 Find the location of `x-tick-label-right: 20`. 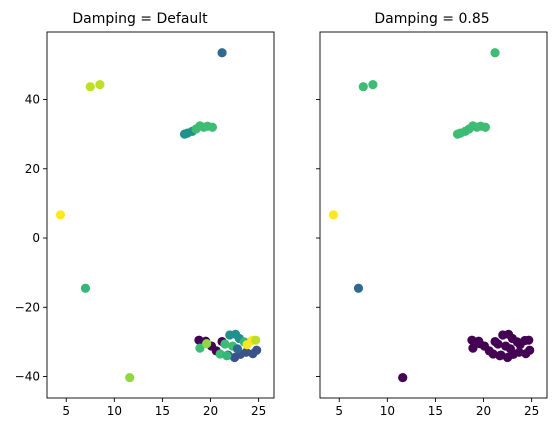

x-tick-label-right: 20 is located at coordinates (483, 411).